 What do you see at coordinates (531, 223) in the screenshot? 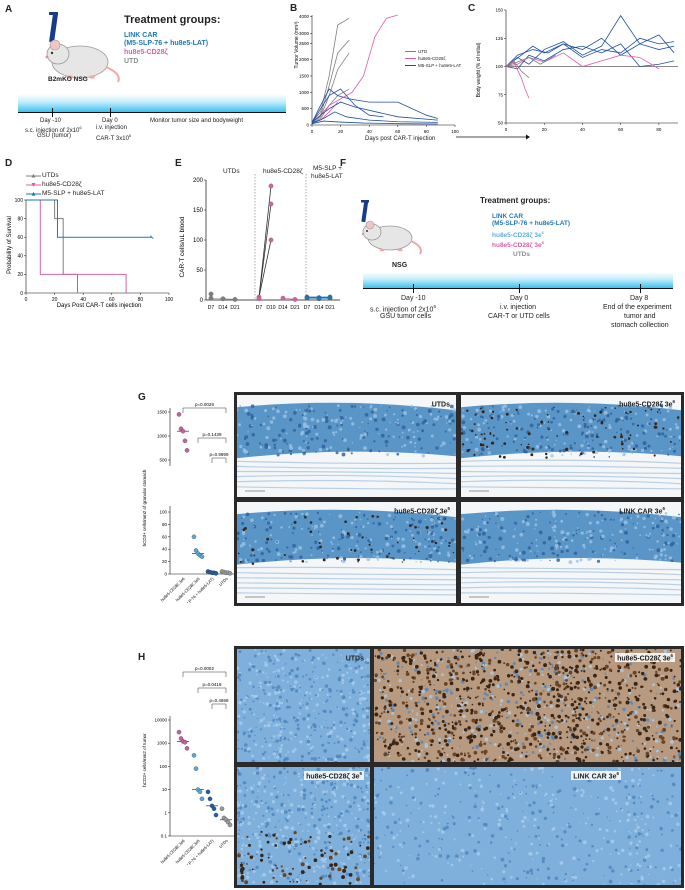
I see `group-link-sub-f: (M5-SLP-76 + hu8e5-LAT)` at bounding box center [531, 223].